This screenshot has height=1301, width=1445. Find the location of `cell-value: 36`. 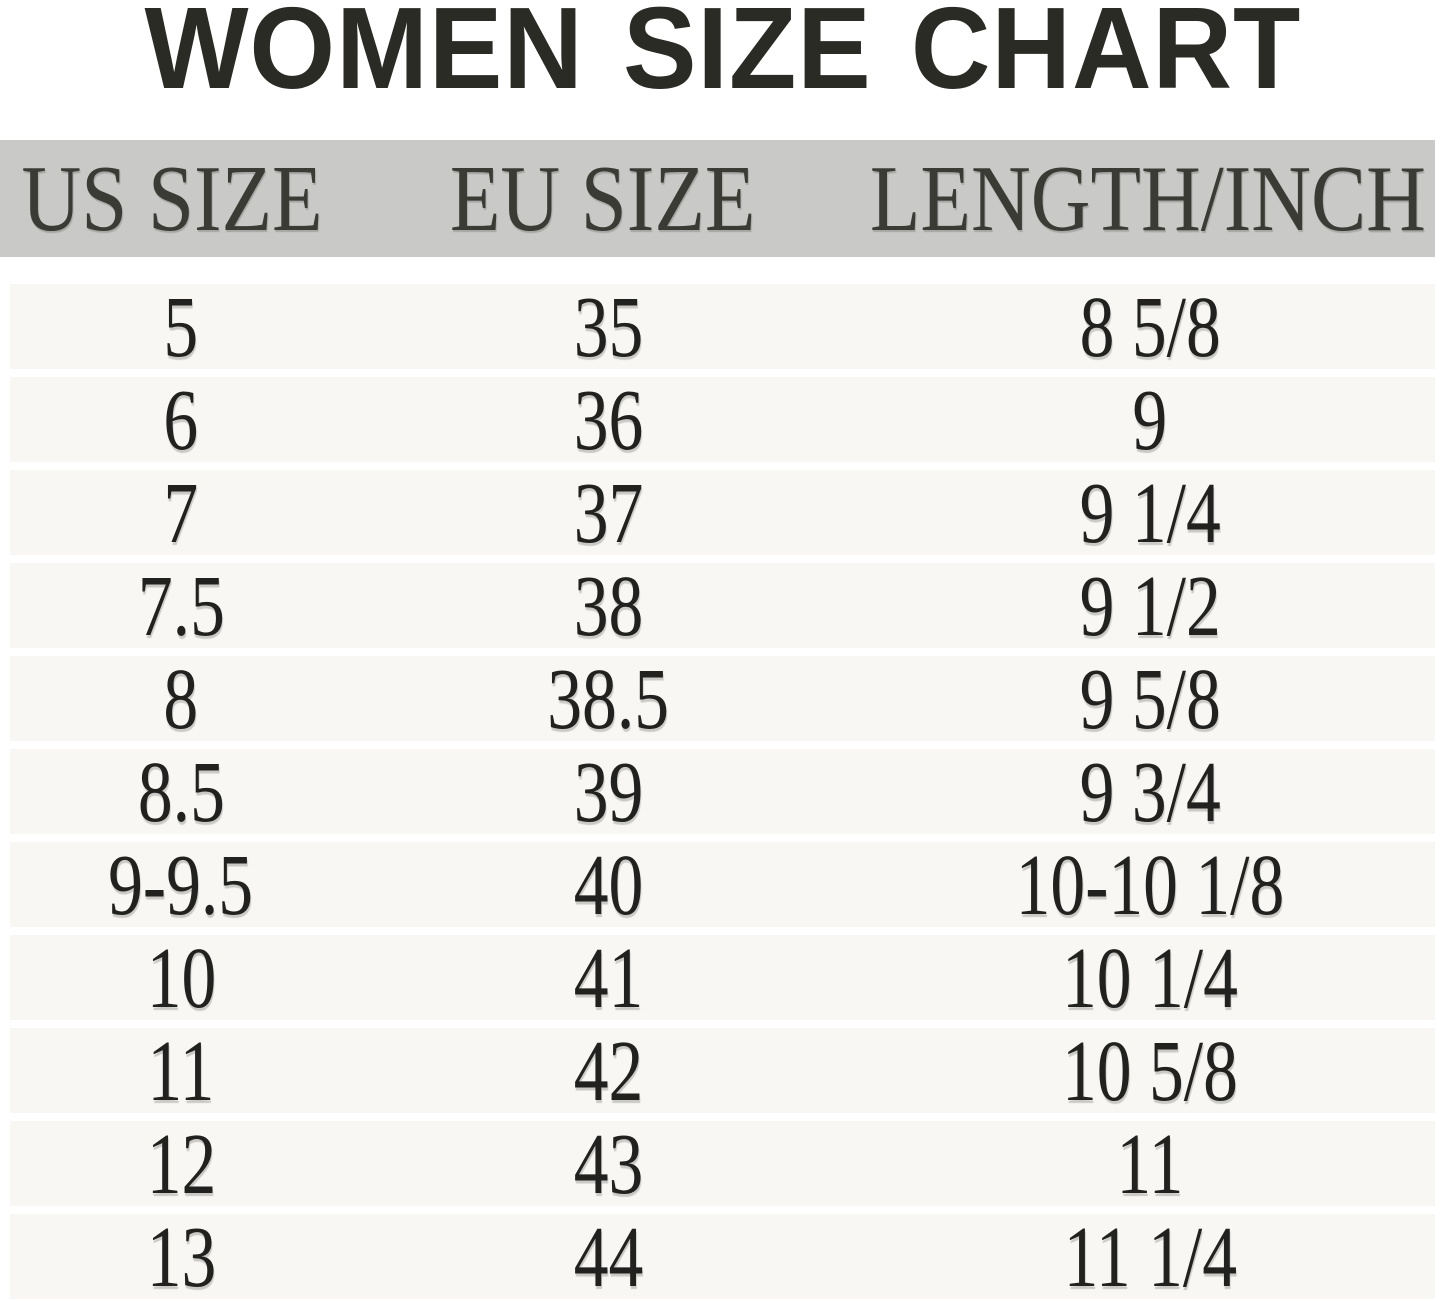

cell-value: 36 is located at coordinates (608, 419).